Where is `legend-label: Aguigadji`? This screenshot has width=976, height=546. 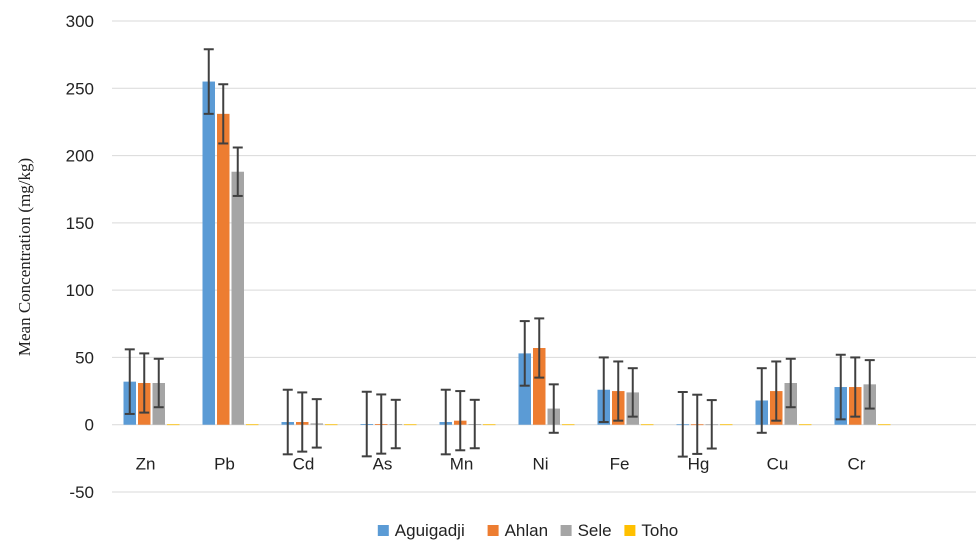 legend-label: Aguigadji is located at coordinates (430, 530).